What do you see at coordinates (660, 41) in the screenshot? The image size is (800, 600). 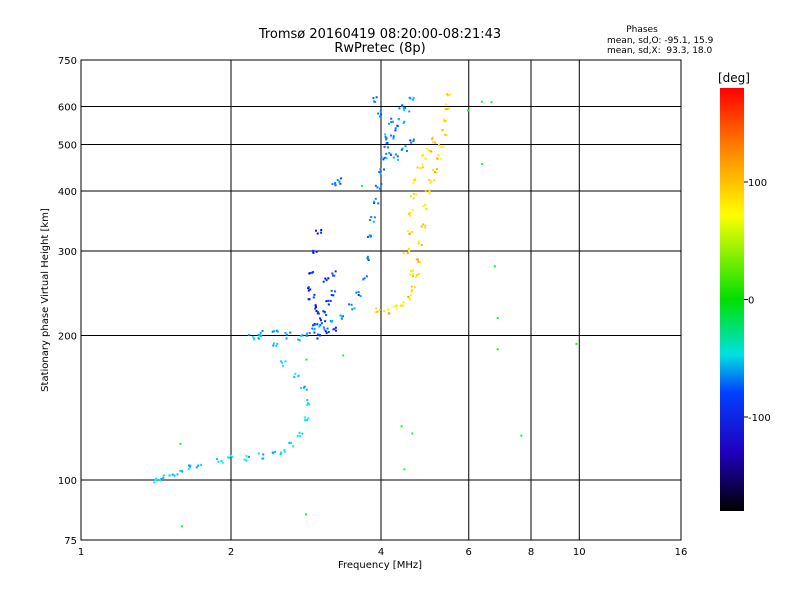 I see `phase-stats-o: mean, sd,O: -95.1, 15.9` at bounding box center [660, 41].